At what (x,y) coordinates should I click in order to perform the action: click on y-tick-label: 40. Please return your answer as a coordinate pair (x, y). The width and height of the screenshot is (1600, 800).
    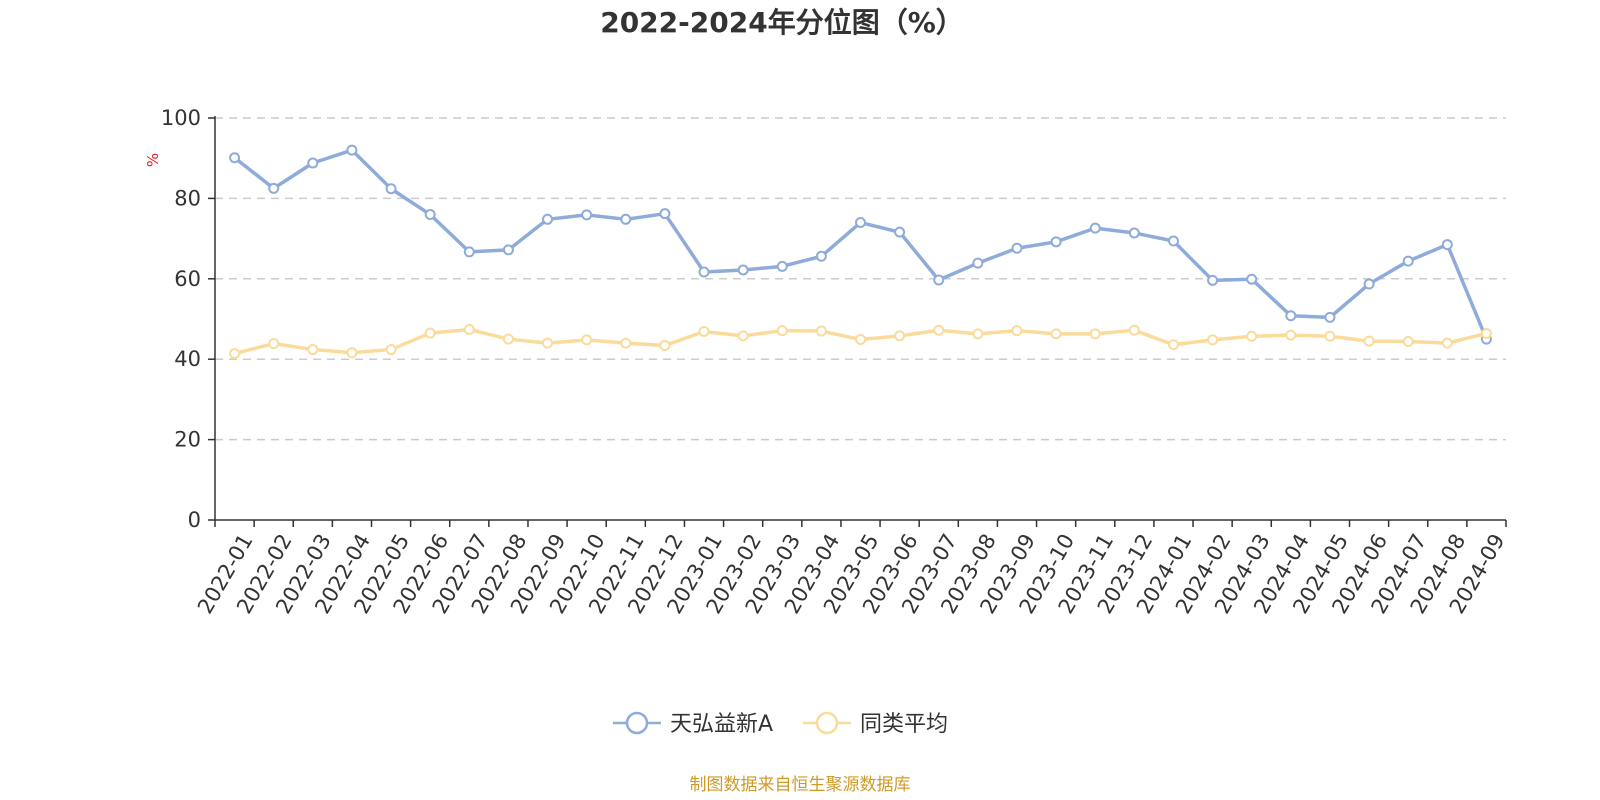
    Looking at the image, I should click on (187, 359).